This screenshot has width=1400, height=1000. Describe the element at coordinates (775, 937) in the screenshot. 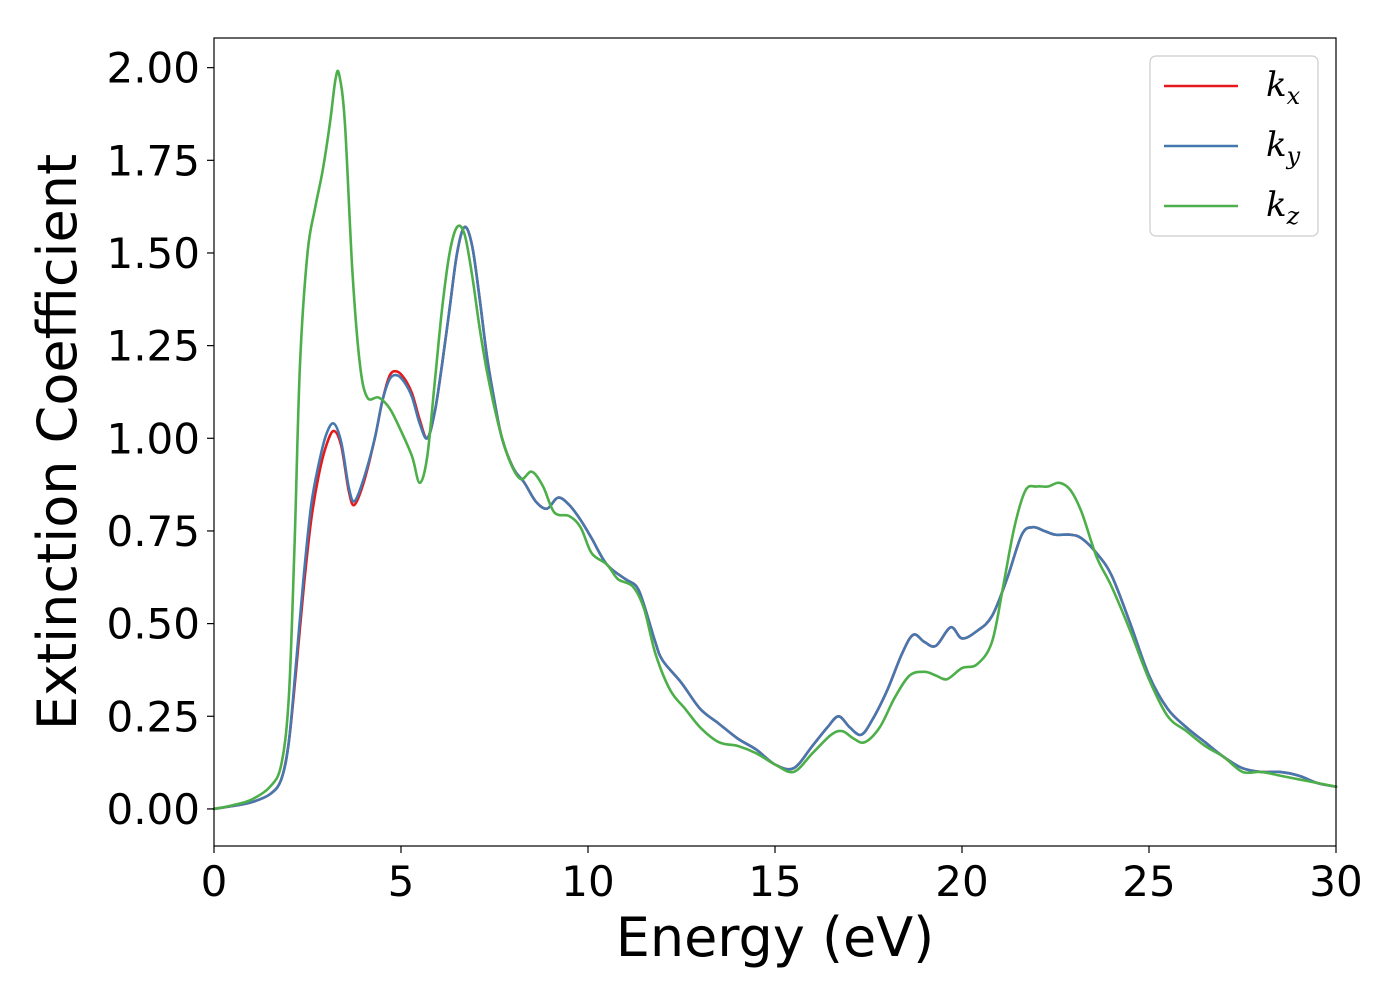

I see `x-axis-title: Energy (eV)` at that location.